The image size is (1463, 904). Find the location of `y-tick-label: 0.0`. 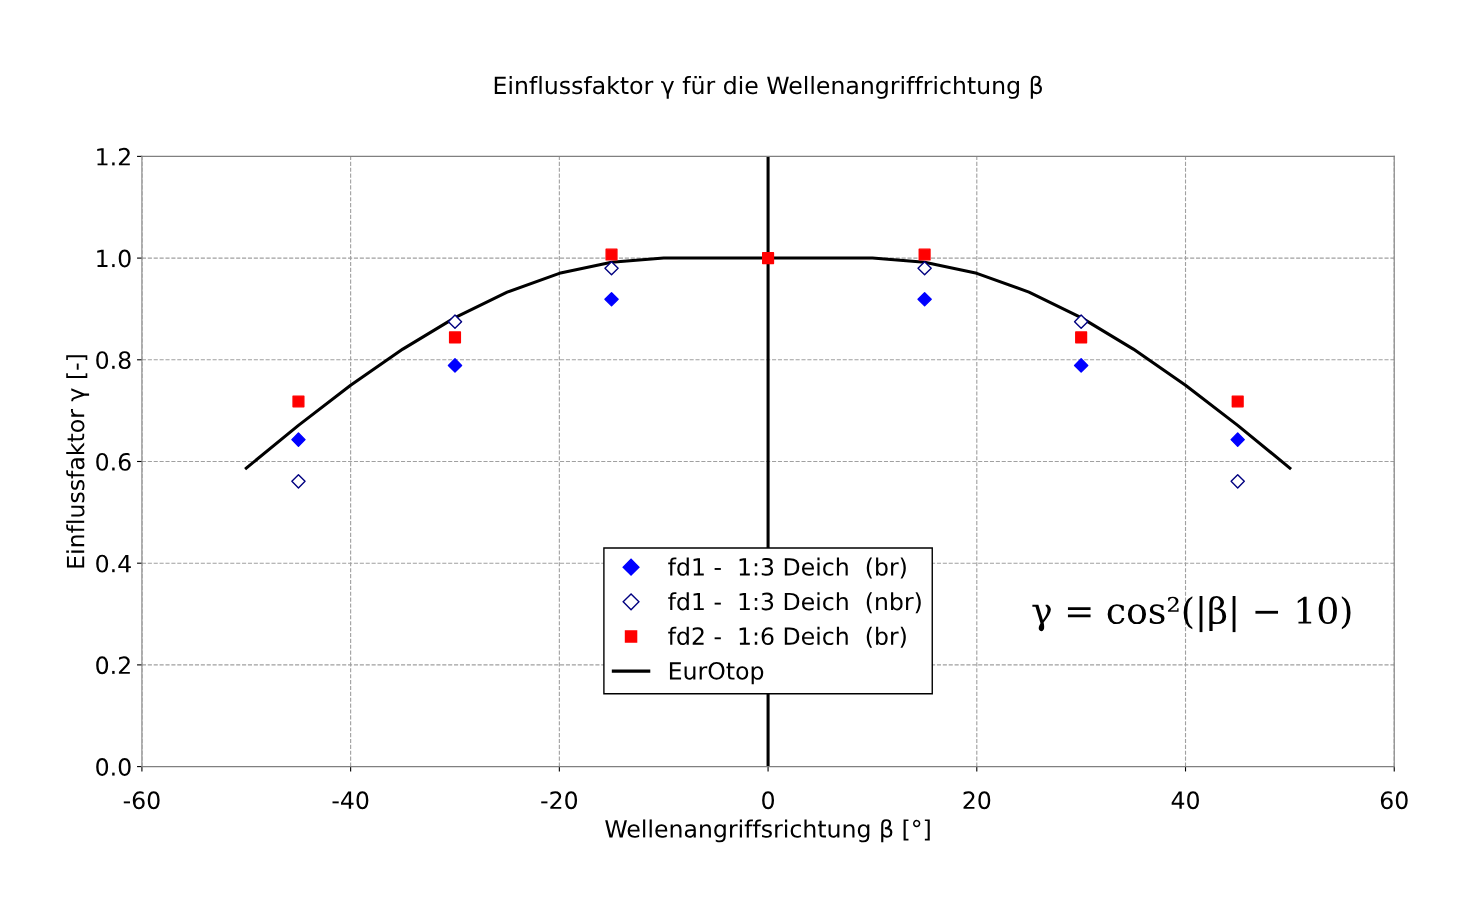

y-tick-label: 0.0 is located at coordinates (113, 767).